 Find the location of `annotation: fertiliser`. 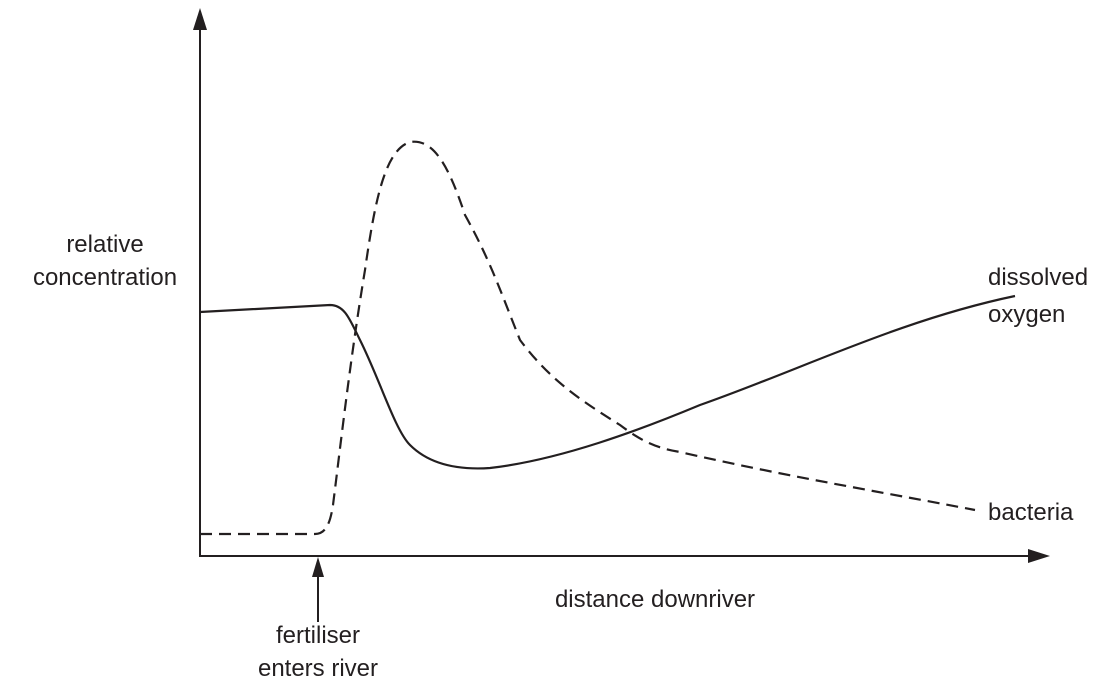

annotation: fertiliser is located at coordinates (318, 635).